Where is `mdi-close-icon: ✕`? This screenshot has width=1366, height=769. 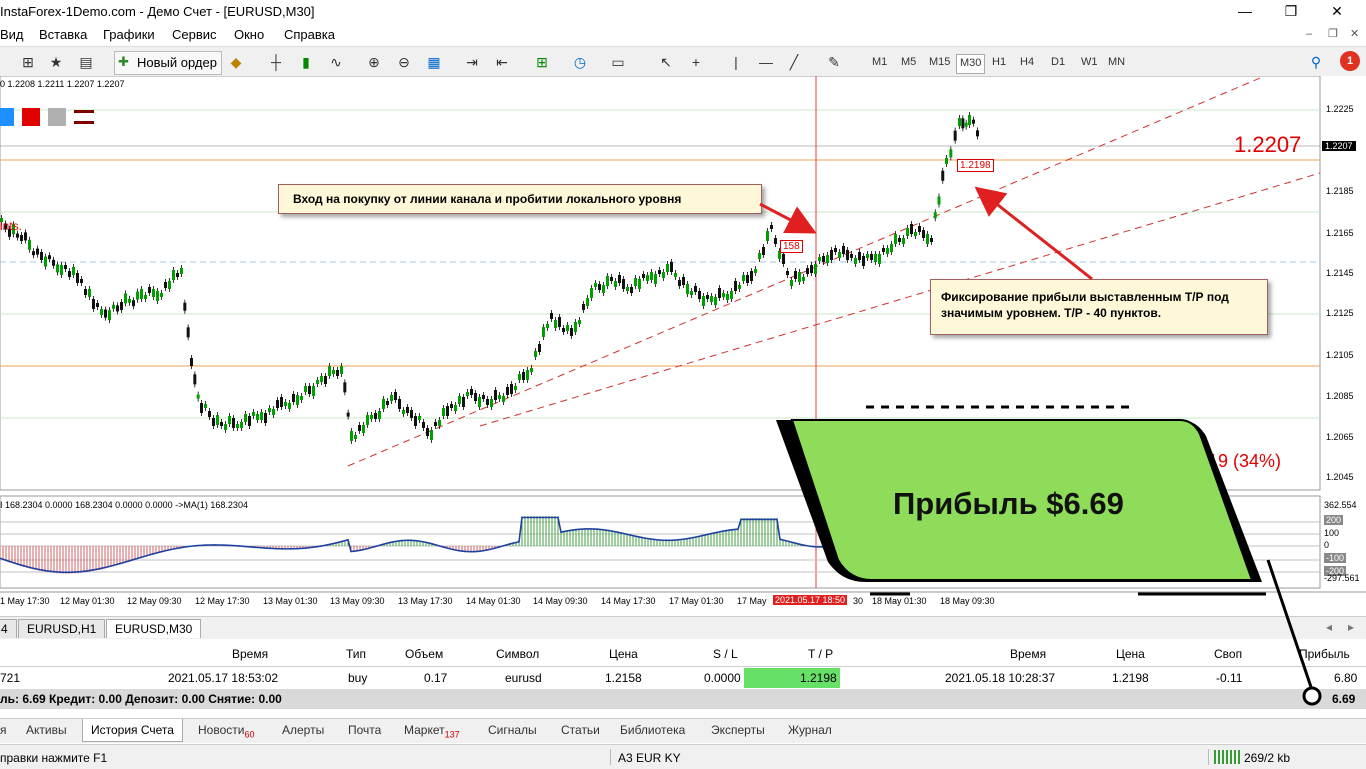
mdi-close-icon: ✕ is located at coordinates (1355, 34).